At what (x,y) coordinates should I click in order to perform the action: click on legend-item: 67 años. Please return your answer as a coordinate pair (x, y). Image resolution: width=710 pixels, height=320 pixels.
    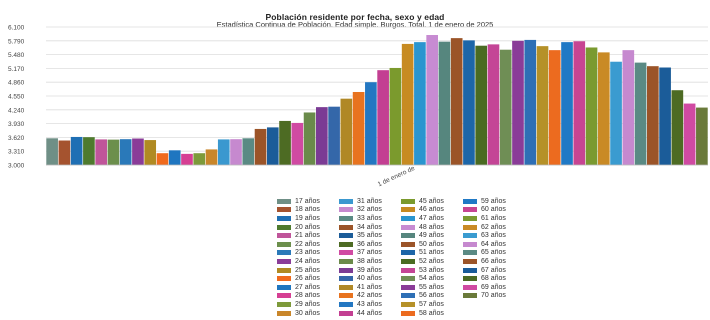
    Looking at the image, I should click on (484, 270).